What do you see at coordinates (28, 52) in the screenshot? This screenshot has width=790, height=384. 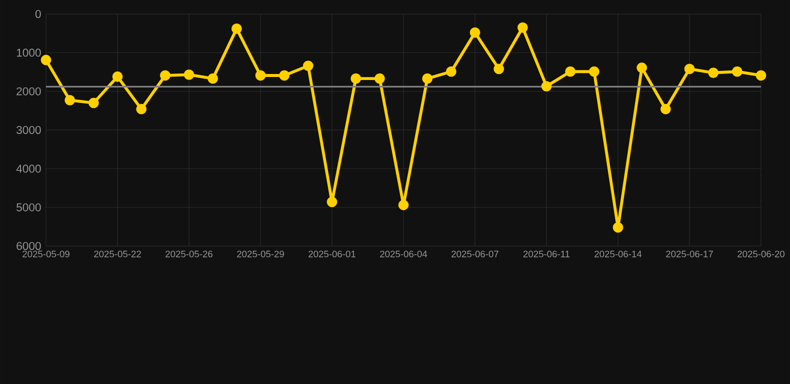 I see `y-tick-label: 1000` at bounding box center [28, 52].